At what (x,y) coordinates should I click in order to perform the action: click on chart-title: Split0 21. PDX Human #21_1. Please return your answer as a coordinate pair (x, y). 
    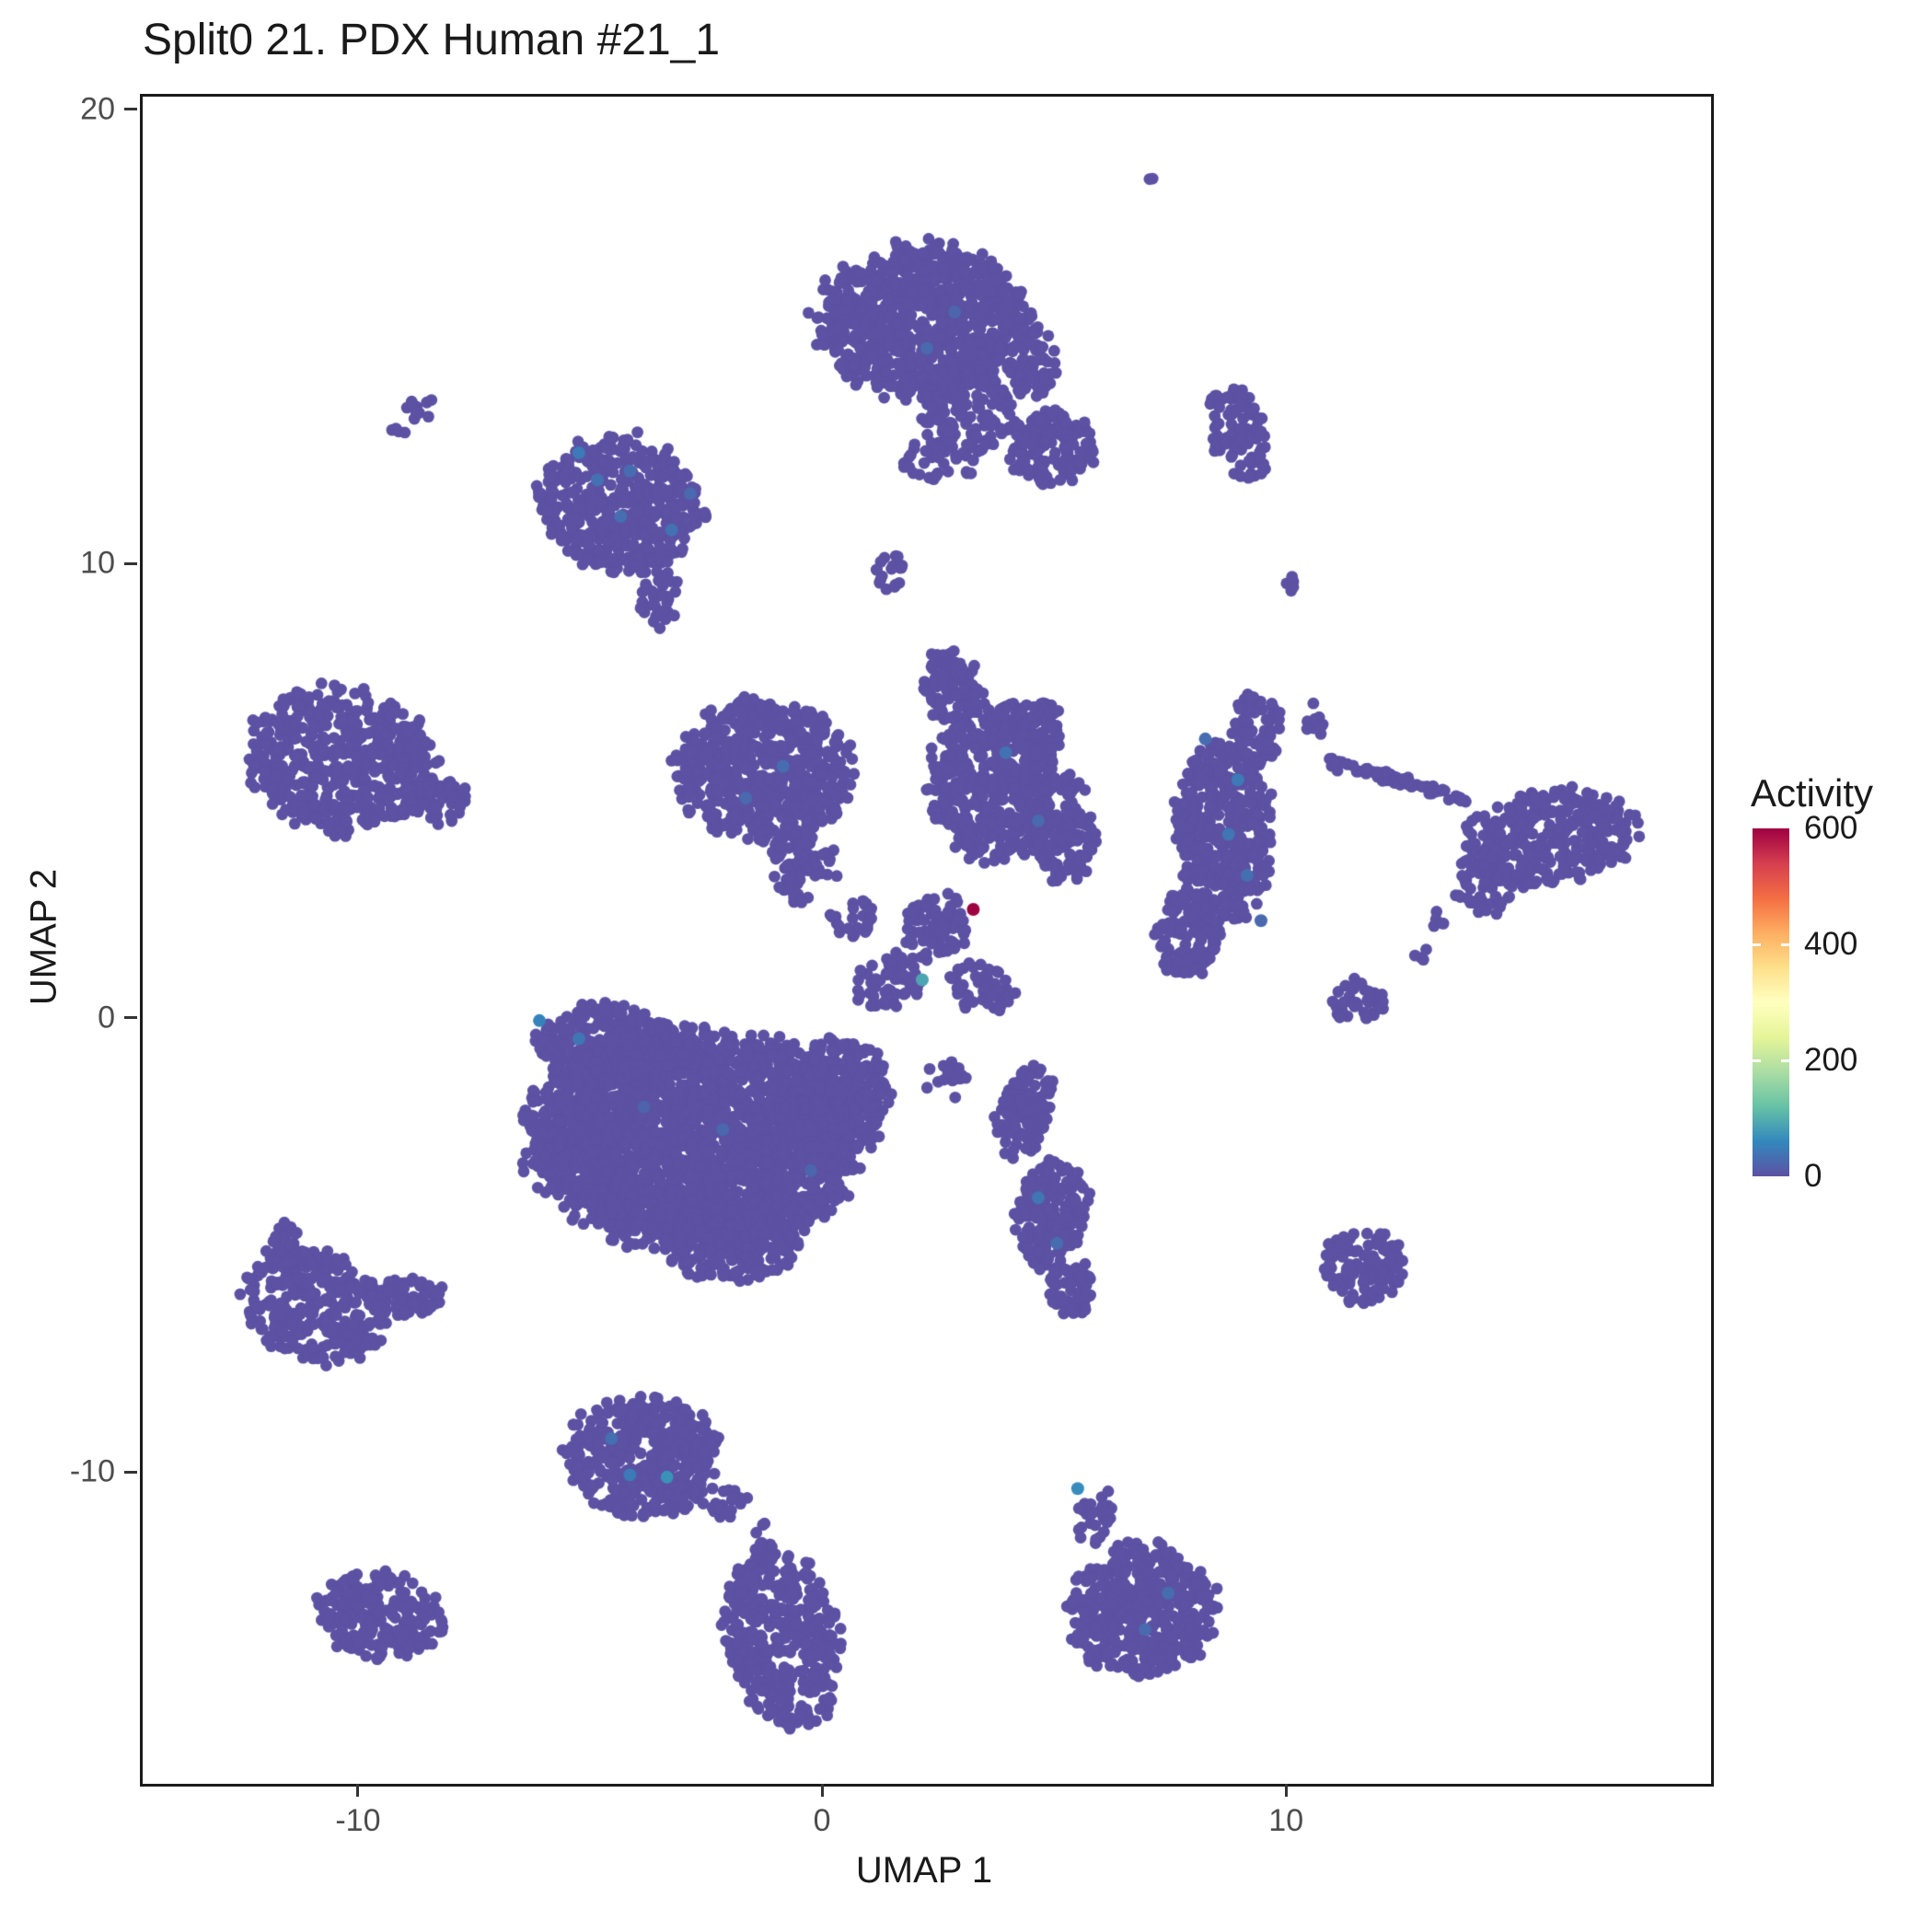
    Looking at the image, I should click on (432, 40).